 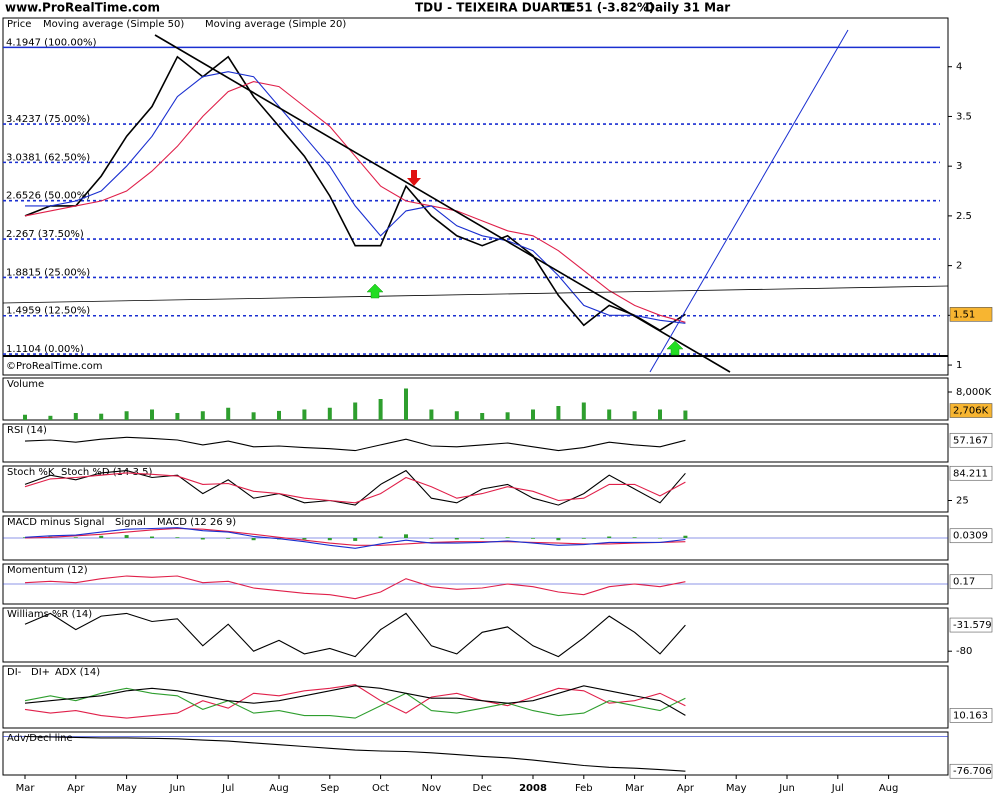 I want to click on x-tick-label: Oct, so click(x=380, y=788).